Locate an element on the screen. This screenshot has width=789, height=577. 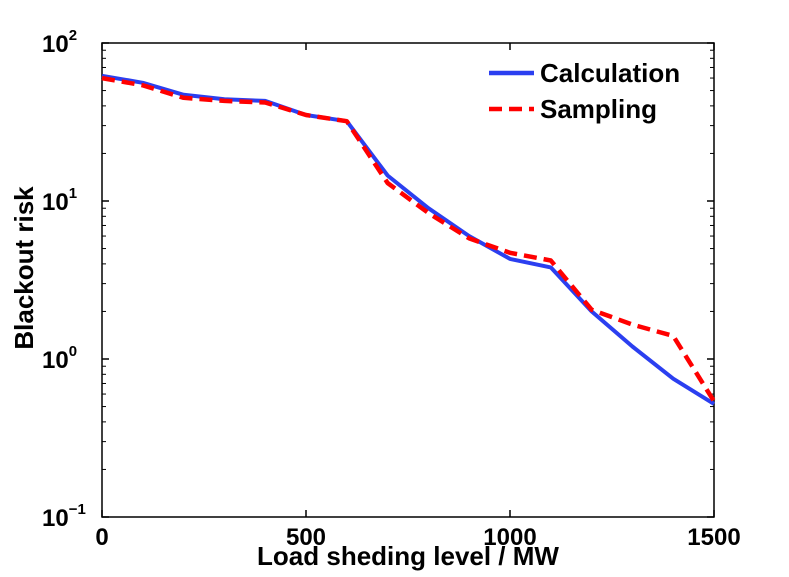
y-tick-label: 10¹ is located at coordinates (59, 200).